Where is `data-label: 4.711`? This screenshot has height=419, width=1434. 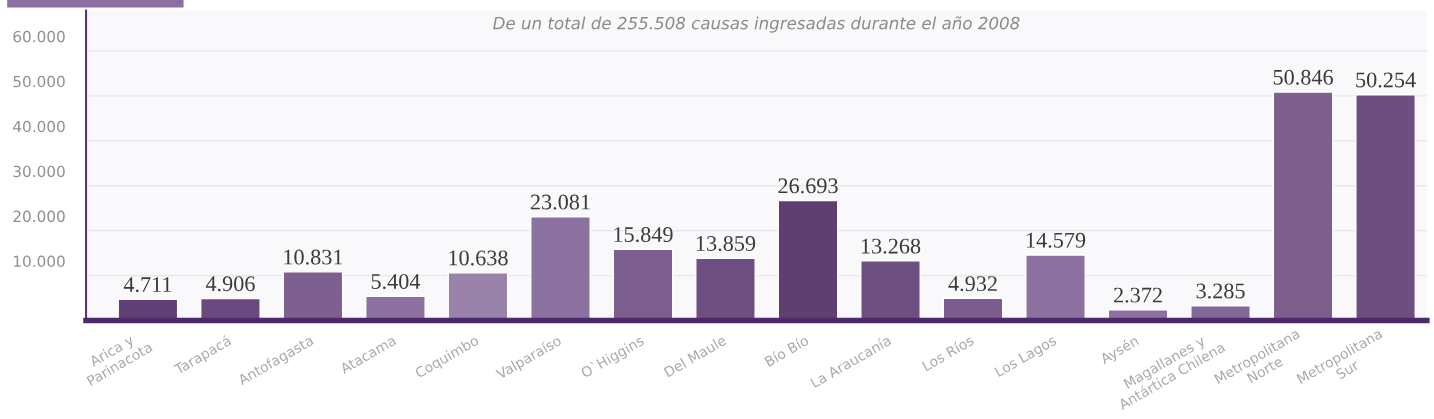 data-label: 4.711 is located at coordinates (147, 285).